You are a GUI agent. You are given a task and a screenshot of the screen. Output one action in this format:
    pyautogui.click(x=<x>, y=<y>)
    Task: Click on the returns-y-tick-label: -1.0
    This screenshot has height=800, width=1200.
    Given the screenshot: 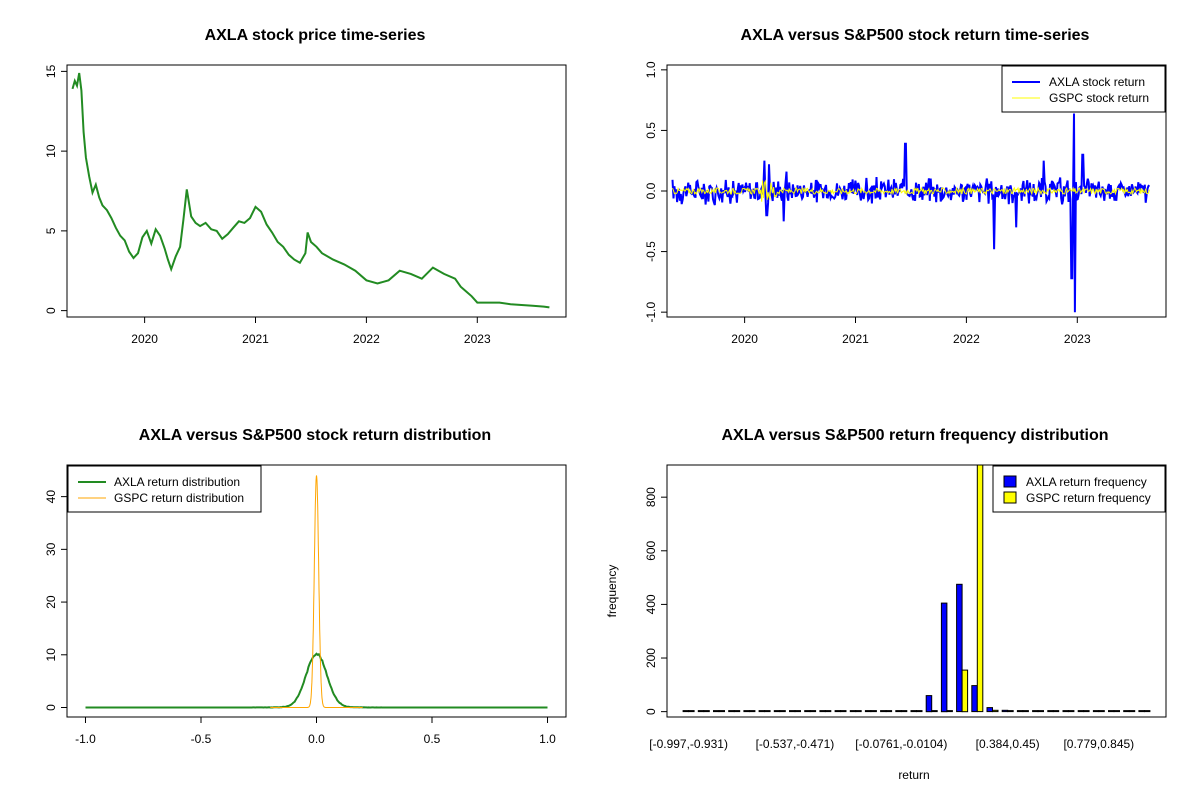 What is the action you would take?
    pyautogui.click(x=651, y=311)
    